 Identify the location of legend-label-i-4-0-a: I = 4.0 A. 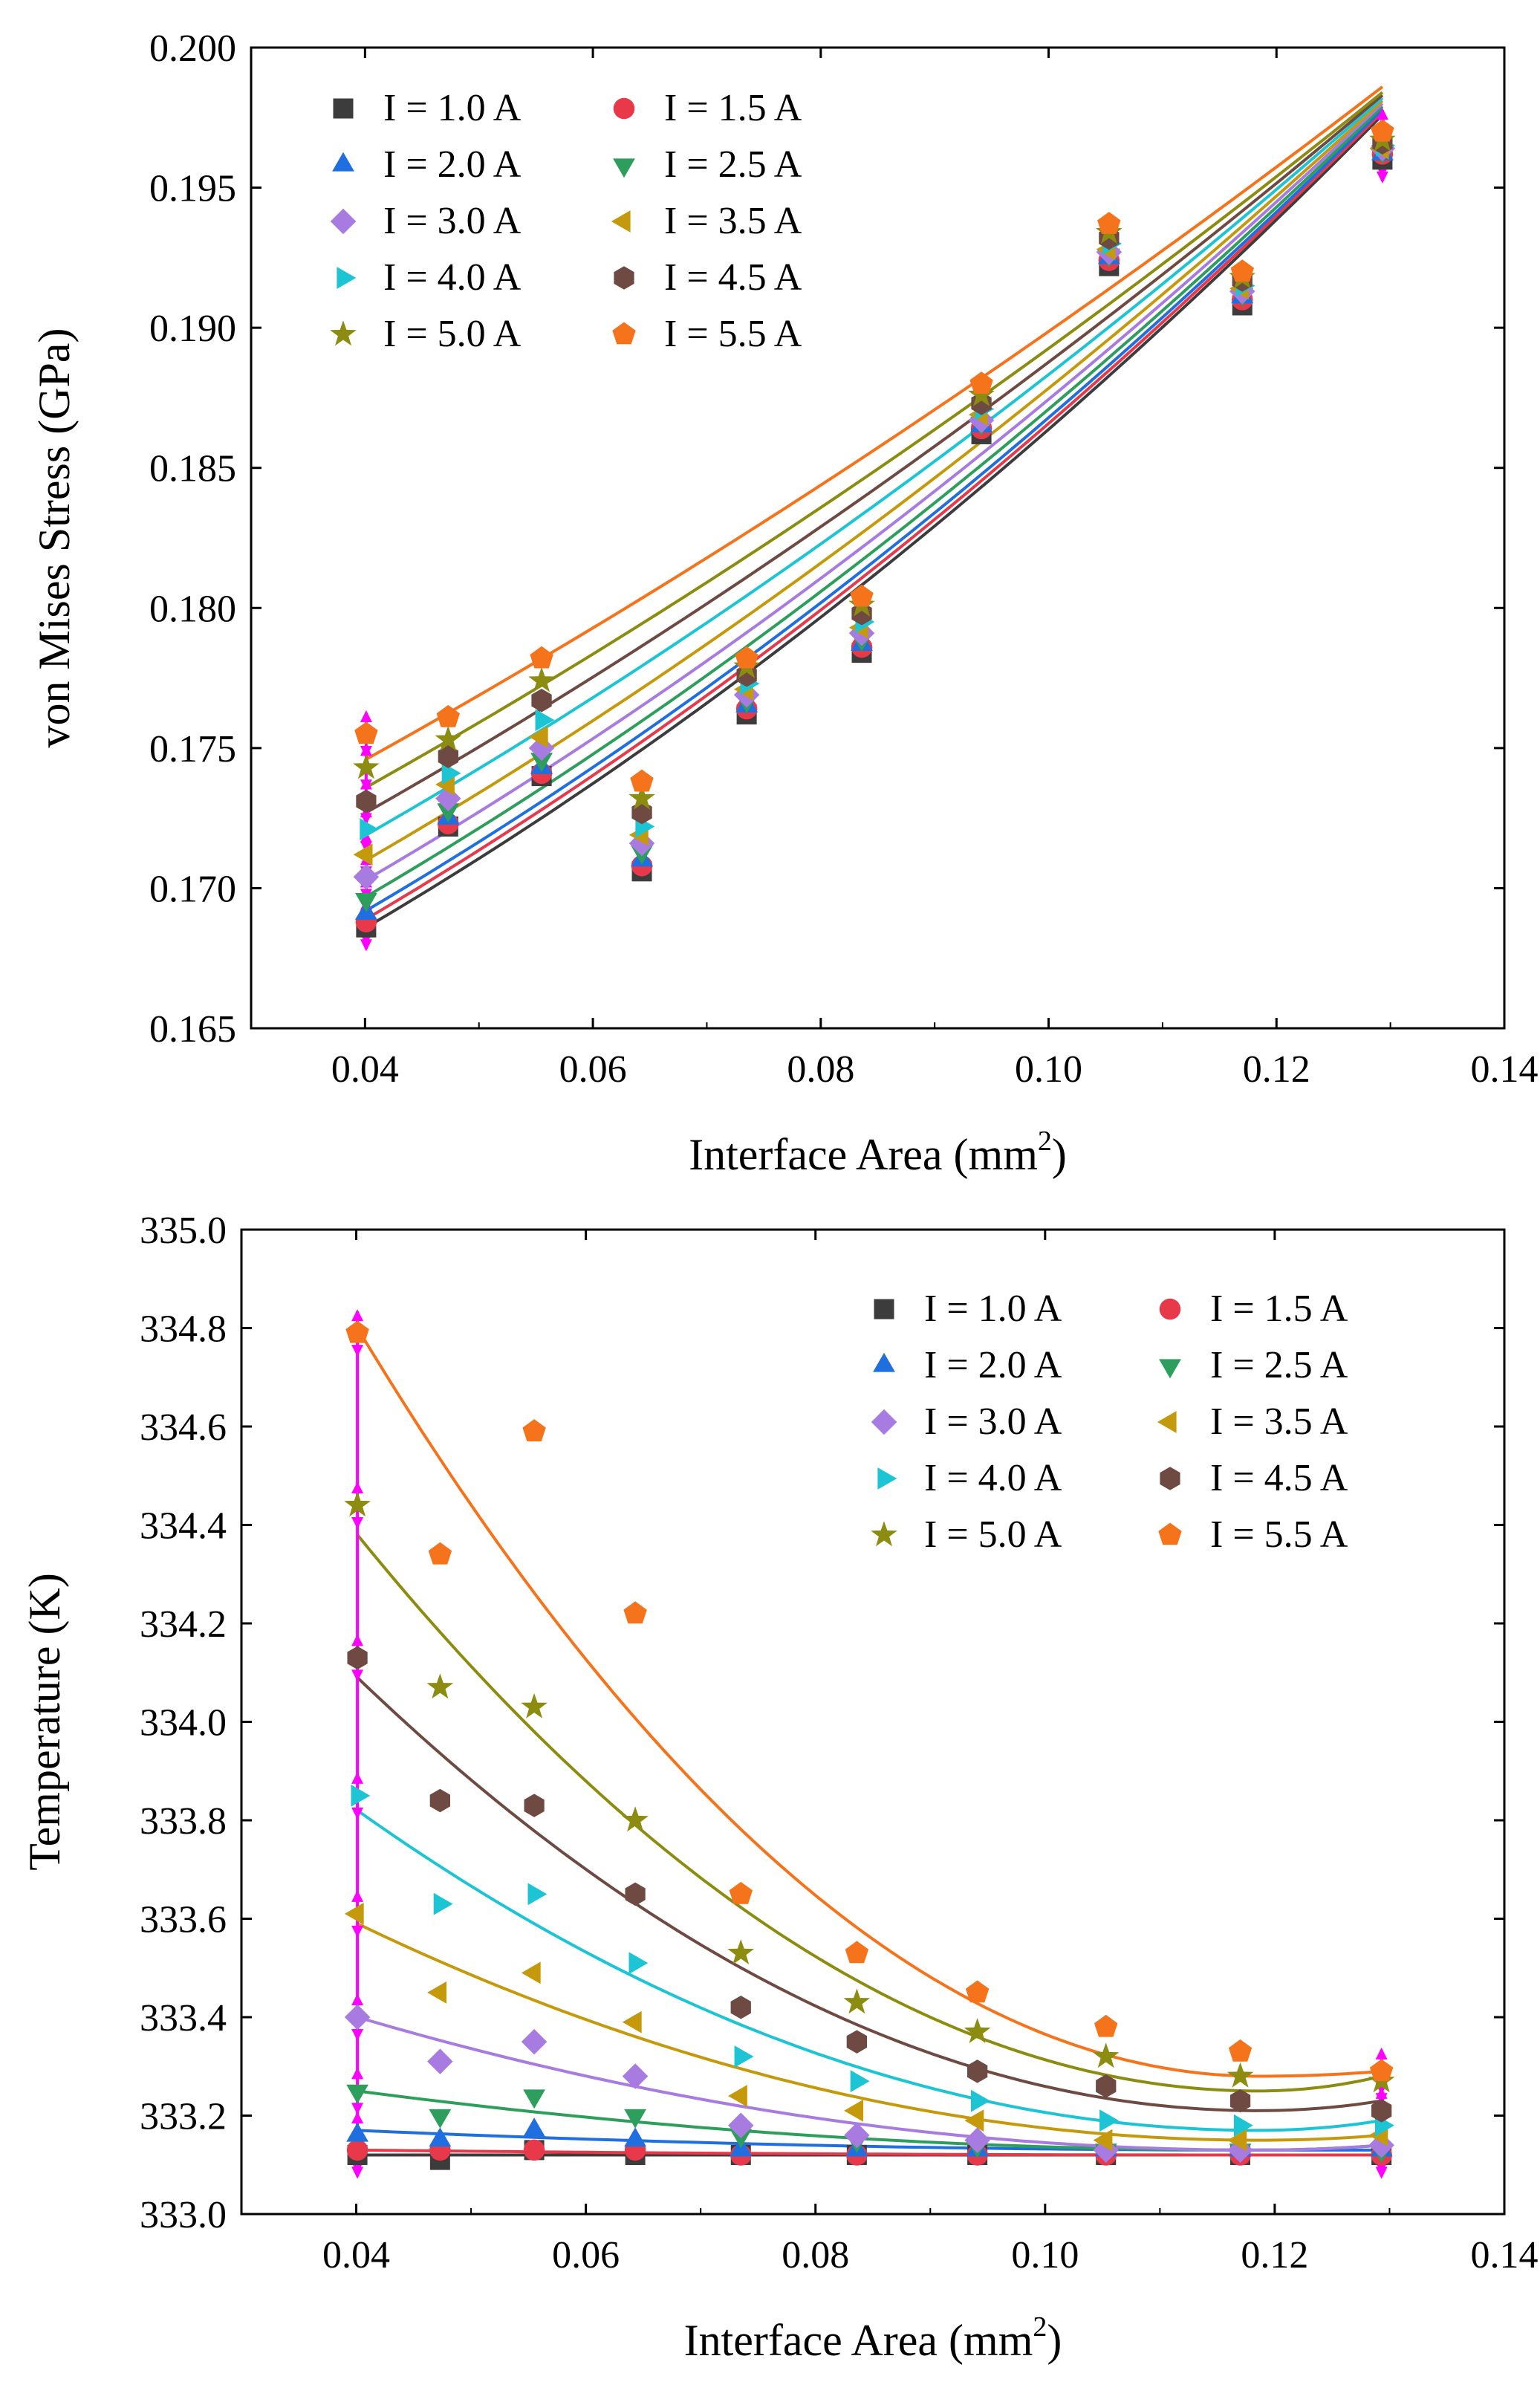
(452, 277).